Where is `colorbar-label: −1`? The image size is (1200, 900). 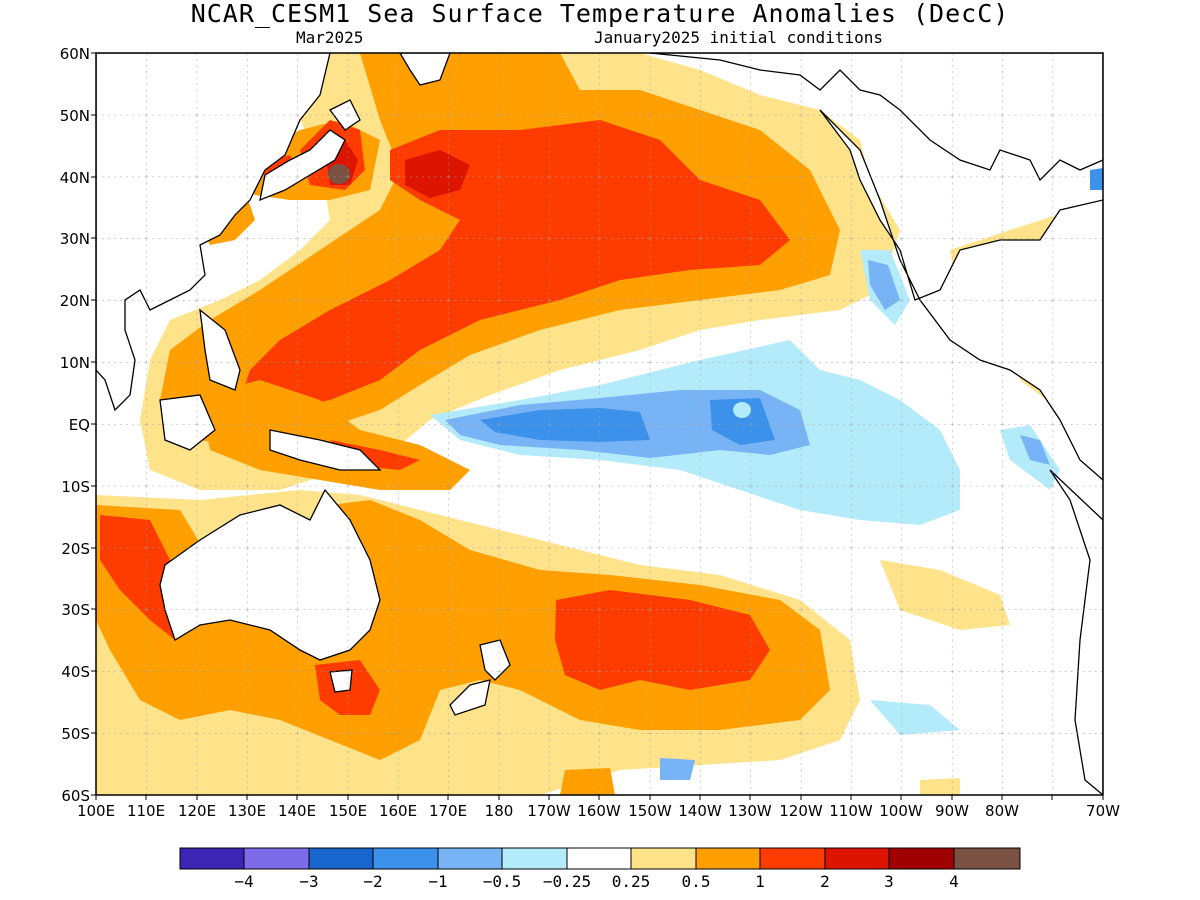 colorbar-label: −1 is located at coordinates (438, 881).